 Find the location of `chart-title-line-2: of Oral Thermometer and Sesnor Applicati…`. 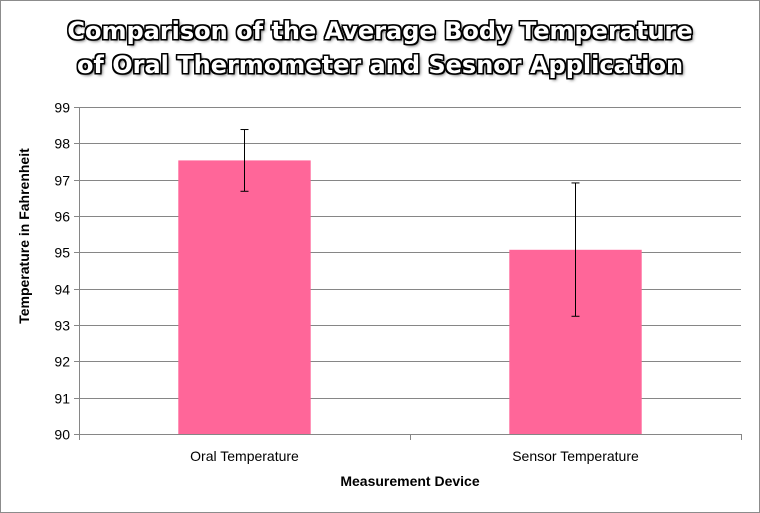

chart-title-line-2: of Oral Thermometer and Sesnor Applicati… is located at coordinates (380, 65).